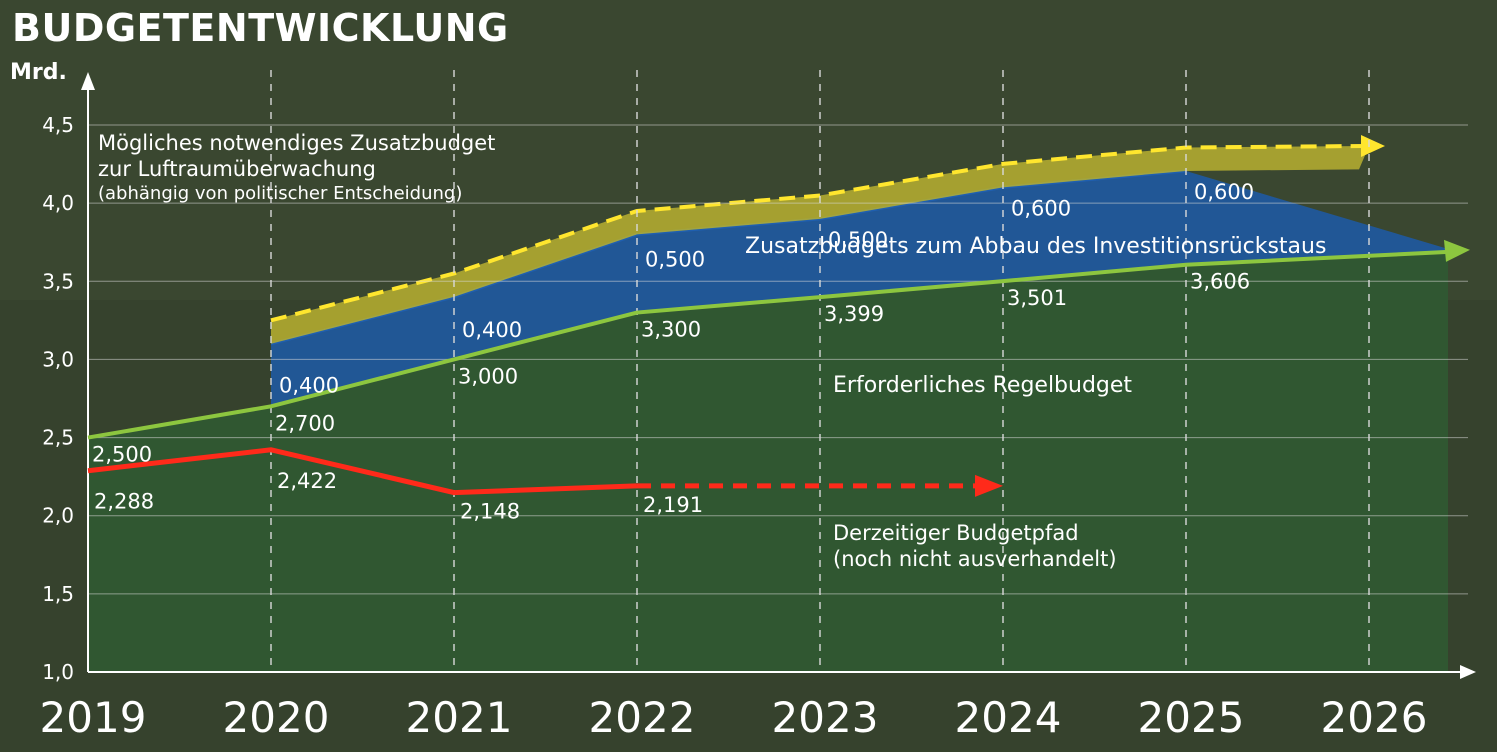 This screenshot has width=1497, height=752. Describe the element at coordinates (122, 455) in the screenshot. I see `regular-budget-data-label: 2,500` at that location.